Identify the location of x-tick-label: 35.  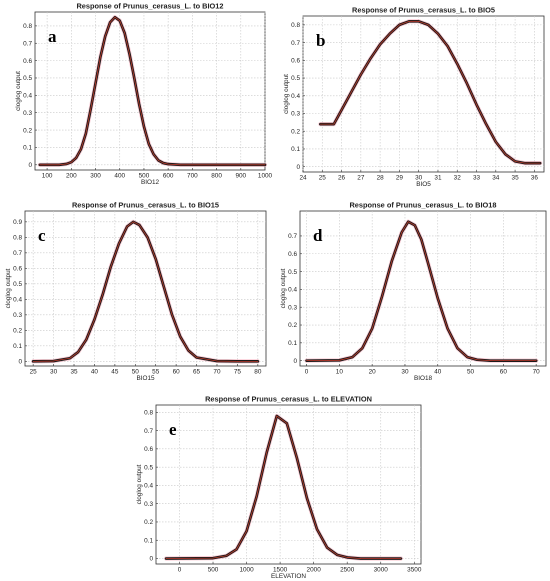
(516, 178).